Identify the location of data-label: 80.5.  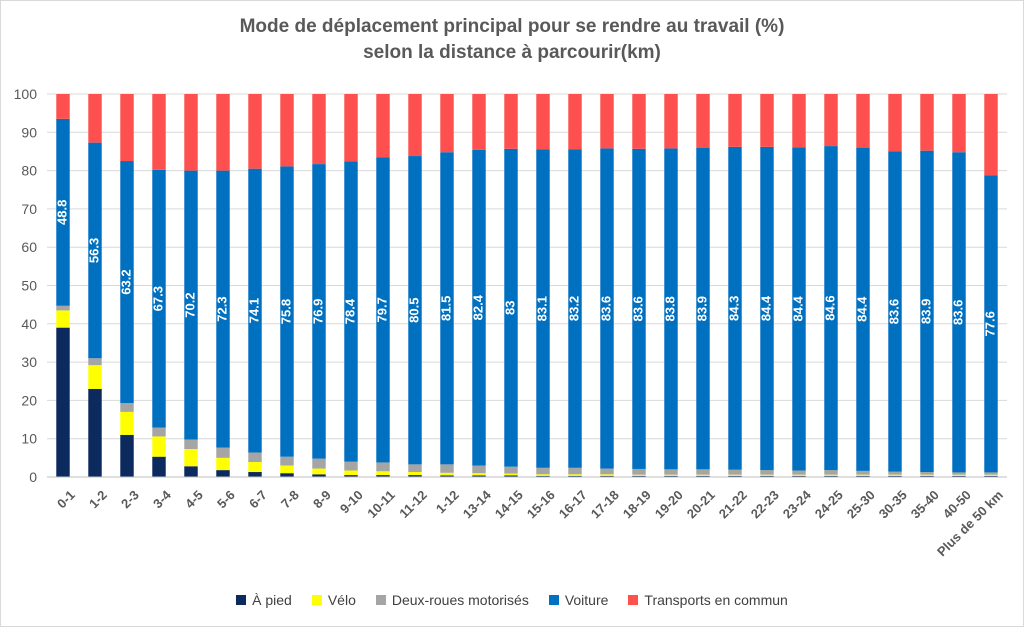
(413, 310).